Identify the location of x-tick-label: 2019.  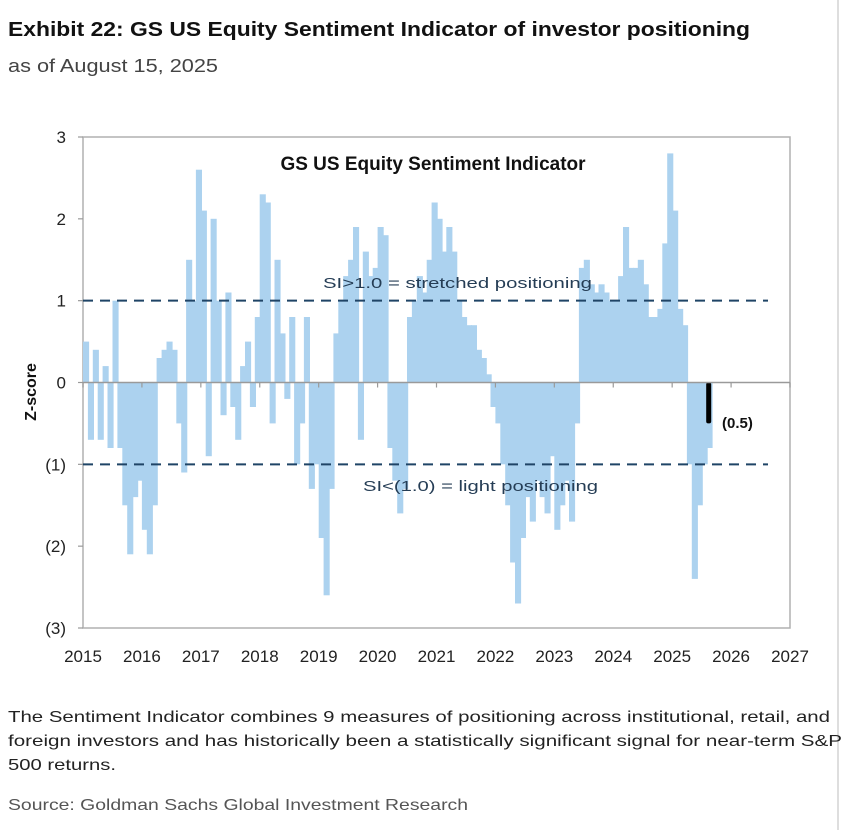
(319, 656).